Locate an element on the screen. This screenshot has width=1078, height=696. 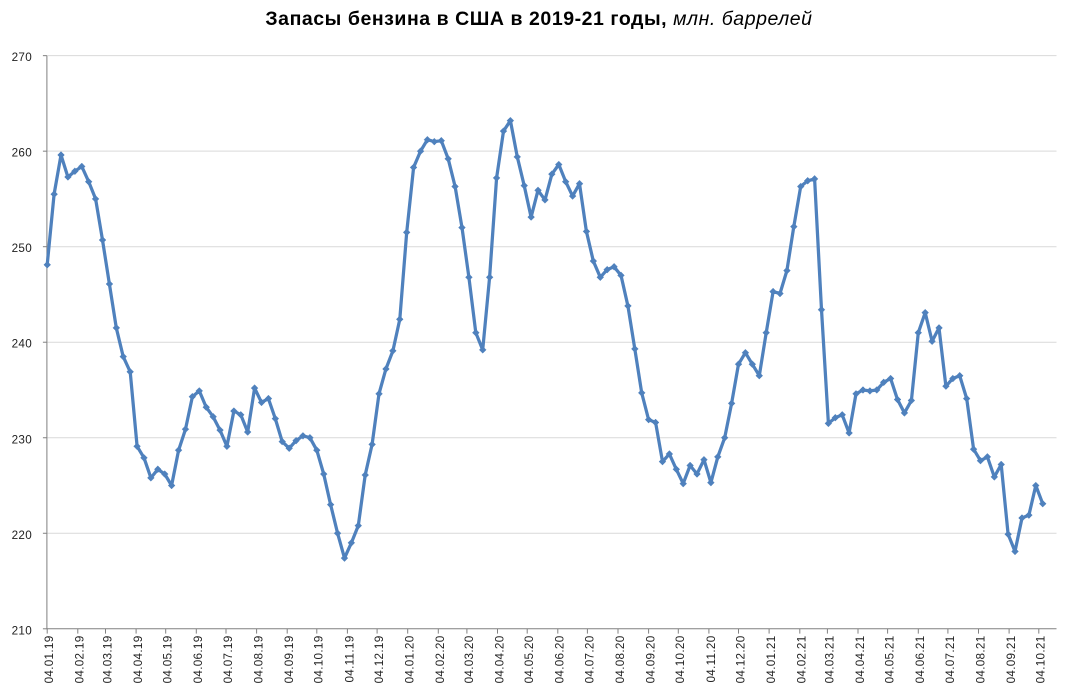
svg-text: 04.01.19 is located at coordinates (49, 660).